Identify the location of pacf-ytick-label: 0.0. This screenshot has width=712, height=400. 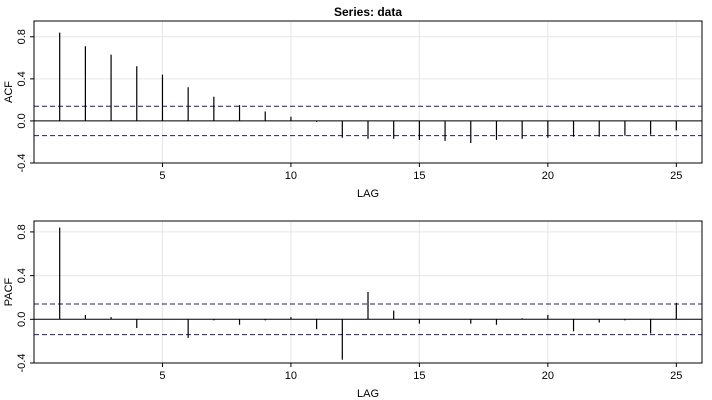
(22, 319).